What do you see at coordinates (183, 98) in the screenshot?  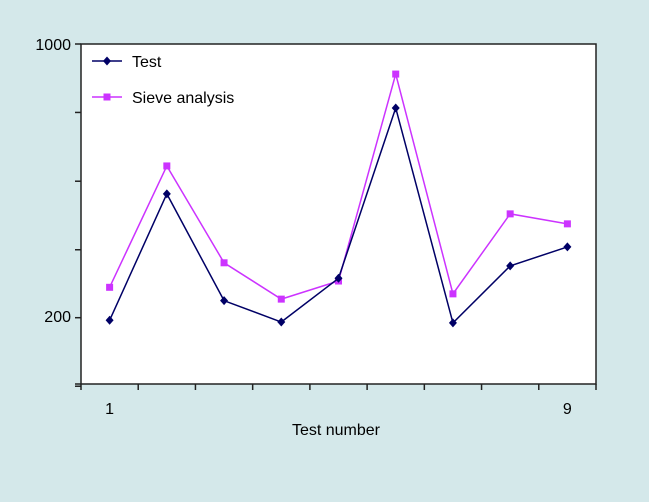 I see `legend-label: Sieve analysis` at bounding box center [183, 98].